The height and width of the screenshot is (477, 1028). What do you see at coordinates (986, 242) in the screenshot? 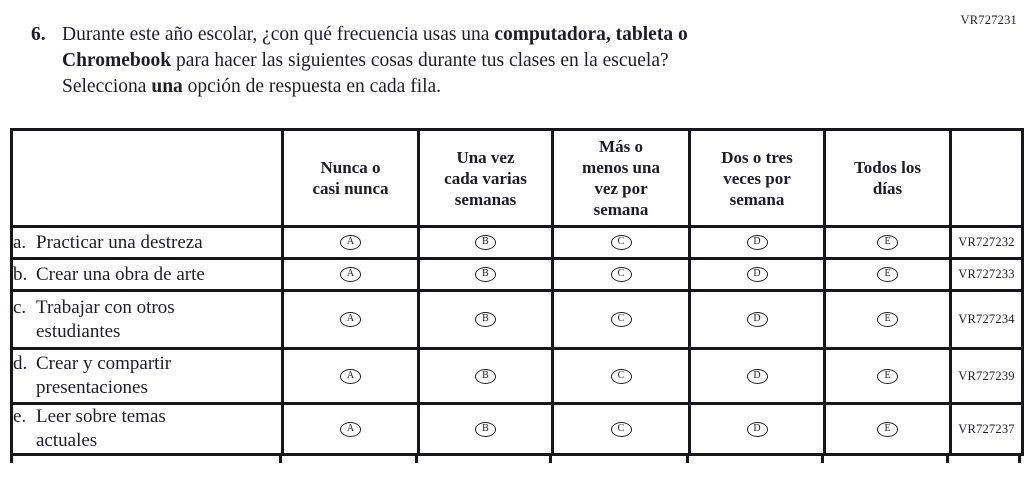
I see `row-code: VR727232` at bounding box center [986, 242].